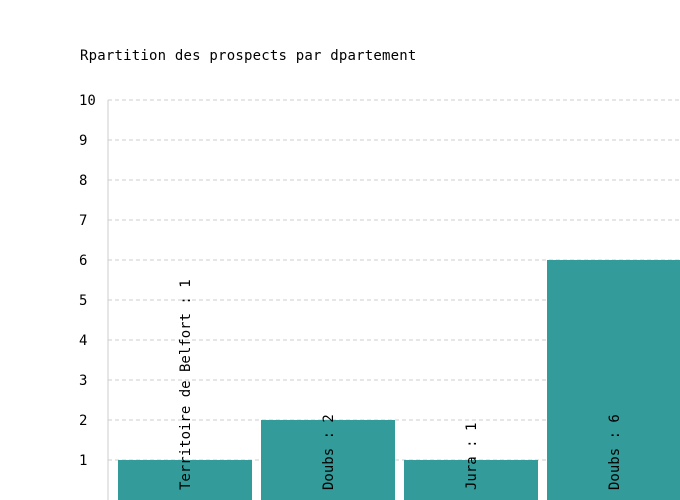  I want to click on y-tick-label: 6, so click(83, 261).